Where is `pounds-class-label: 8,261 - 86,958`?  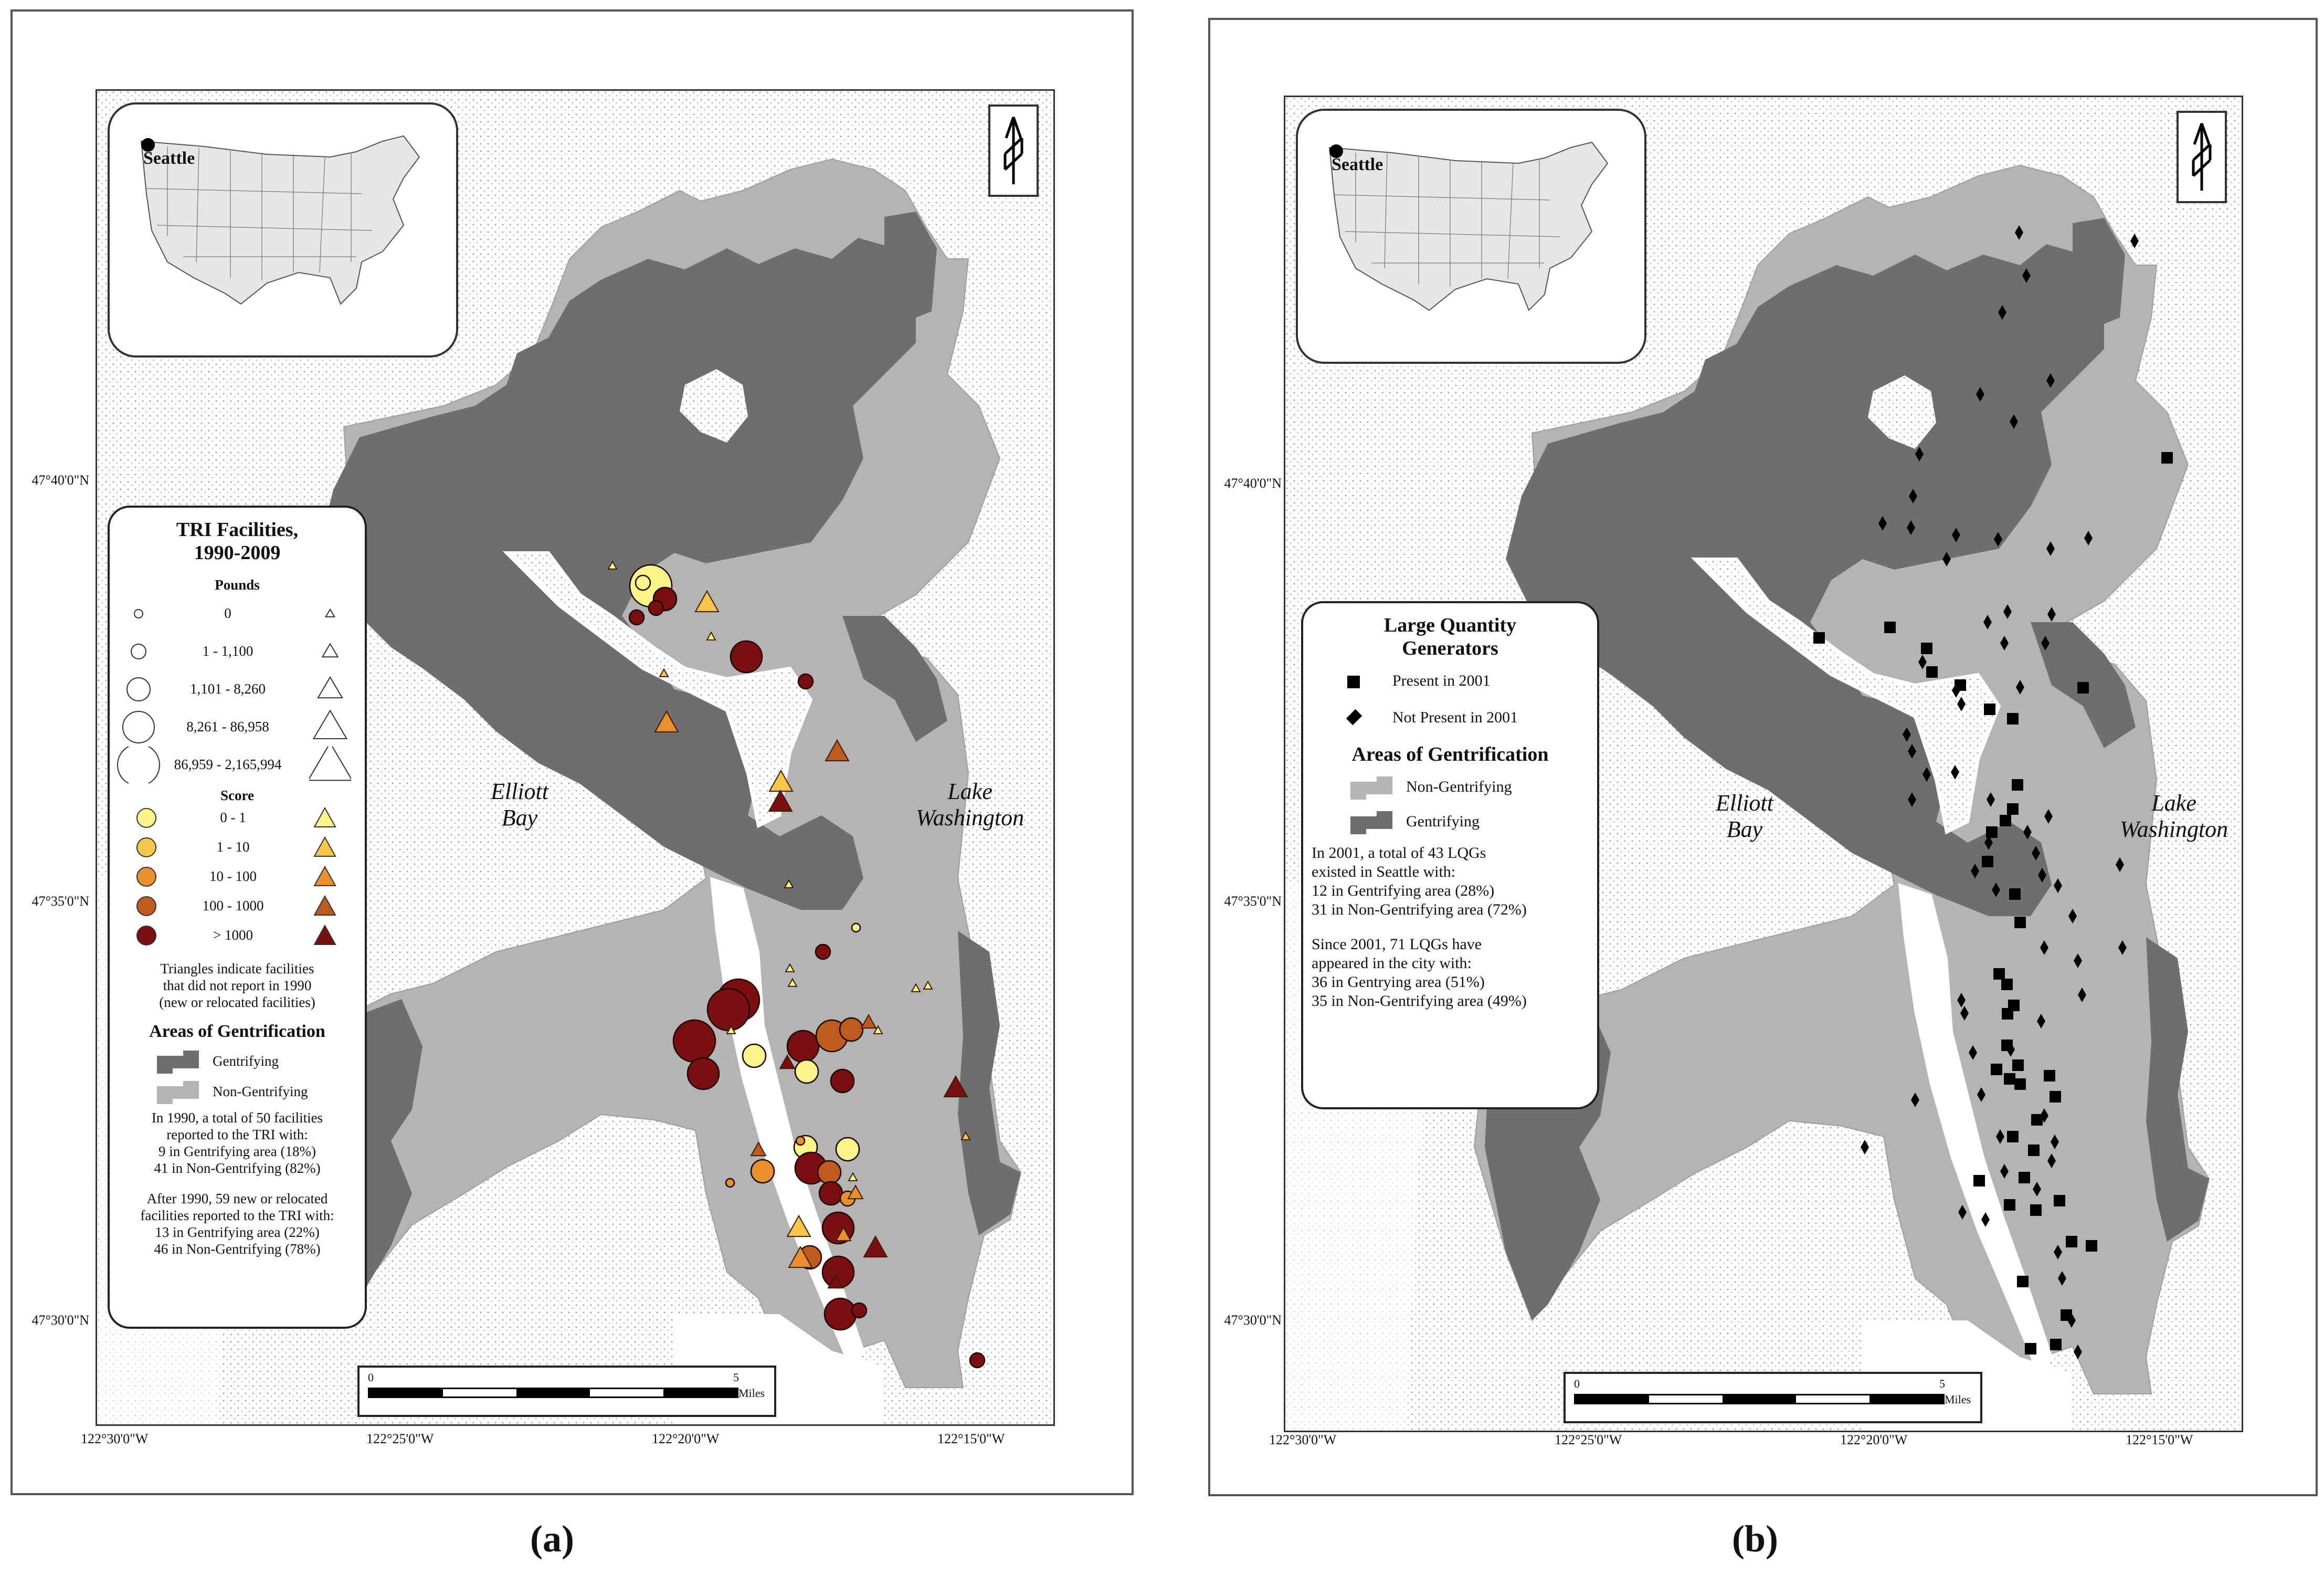 pounds-class-label: 8,261 - 86,958 is located at coordinates (227, 726).